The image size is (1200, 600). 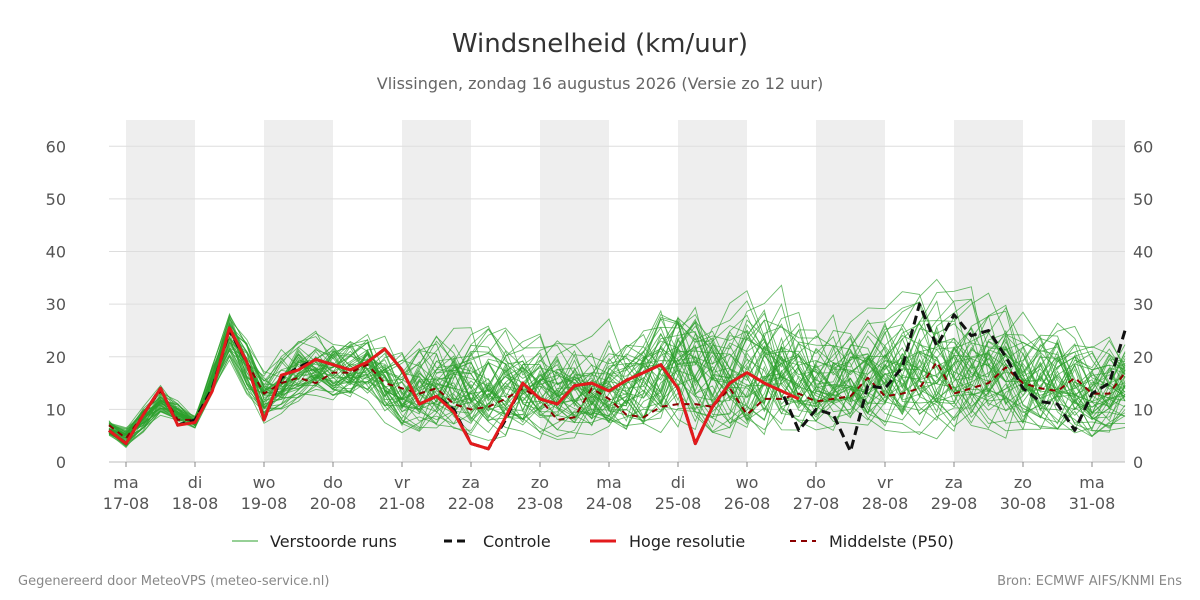 What do you see at coordinates (1023, 482) in the screenshot?
I see `x-tick-day-13: zo` at bounding box center [1023, 482].